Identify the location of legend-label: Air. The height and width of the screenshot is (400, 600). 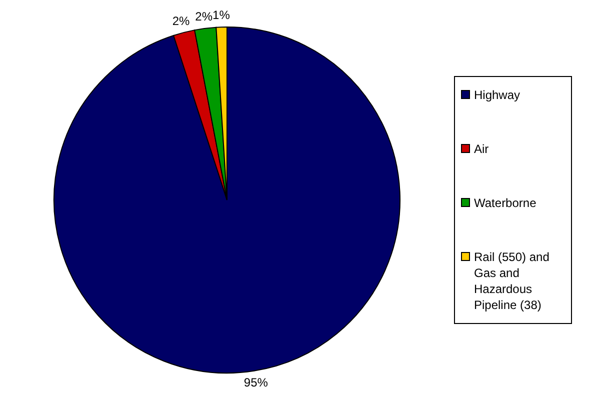
(481, 149).